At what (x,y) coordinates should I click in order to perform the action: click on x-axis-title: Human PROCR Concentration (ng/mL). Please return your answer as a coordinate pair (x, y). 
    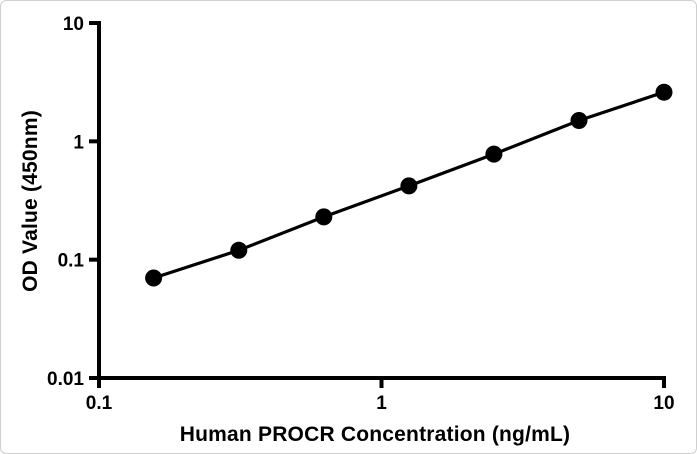
    Looking at the image, I should click on (375, 434).